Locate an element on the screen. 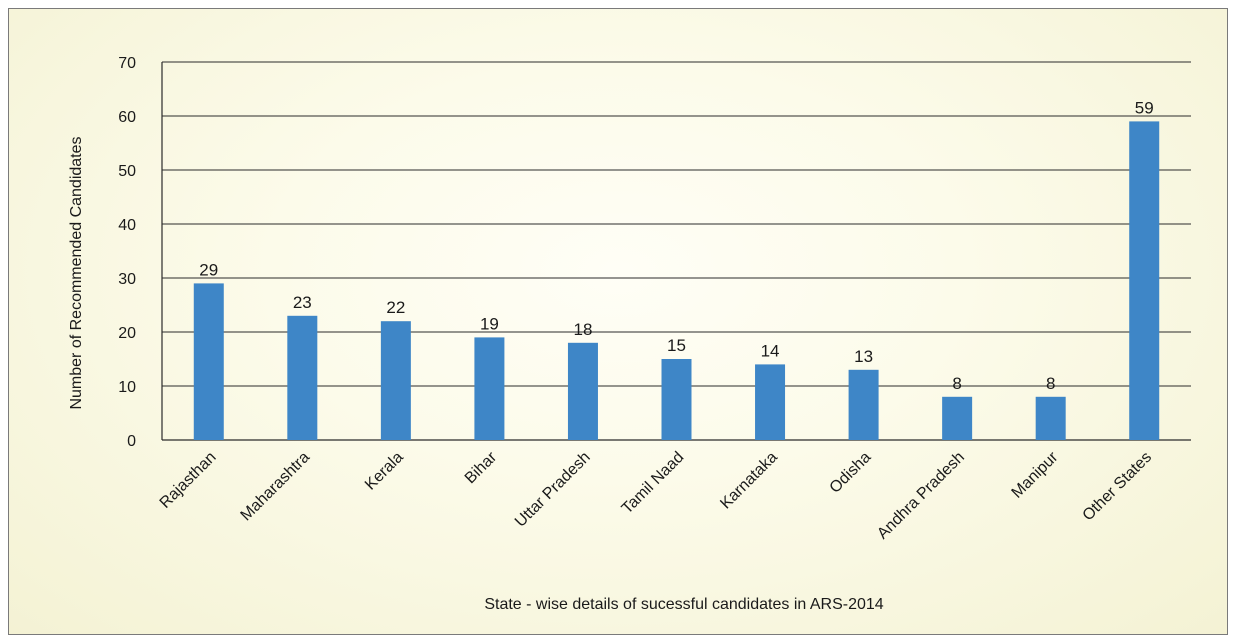 This screenshot has height=642, width=1236. x-tick-label: Uttar Pradesh is located at coordinates (553, 490).